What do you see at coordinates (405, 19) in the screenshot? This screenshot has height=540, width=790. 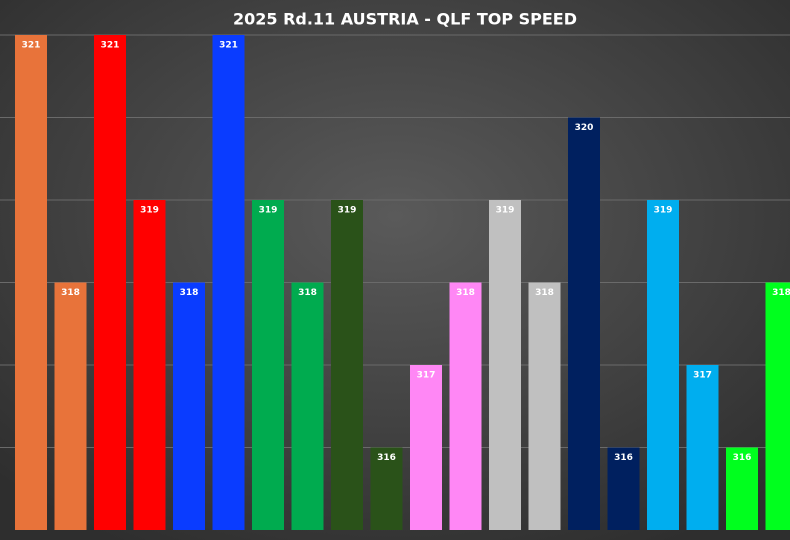 I see `chart-title: 2025 Rd.11 AUSTRIA - QLF TOP SPEED` at bounding box center [405, 19].